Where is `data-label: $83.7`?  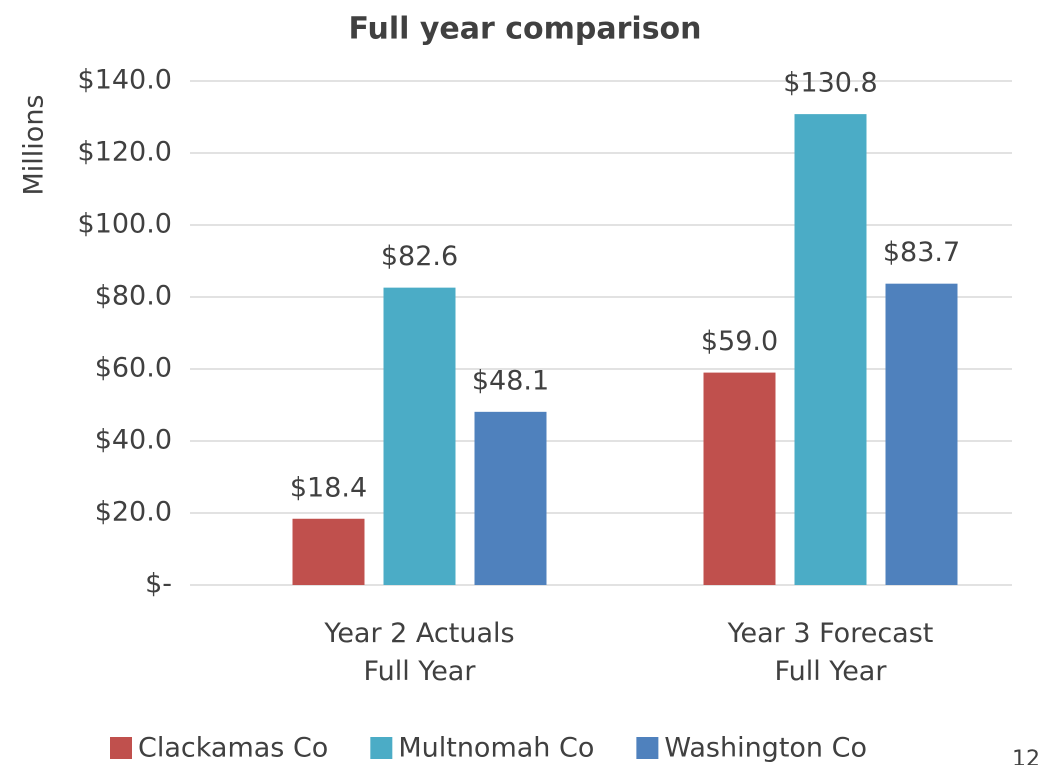
data-label: $83.7 is located at coordinates (921, 252).